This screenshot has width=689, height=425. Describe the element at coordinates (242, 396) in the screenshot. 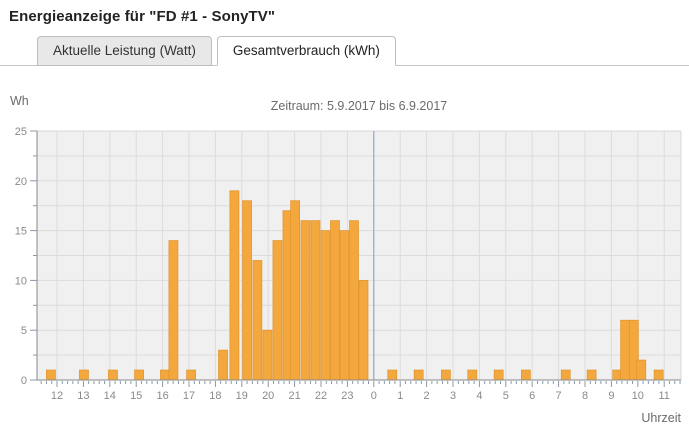

I see `x-tick-label: 19` at that location.